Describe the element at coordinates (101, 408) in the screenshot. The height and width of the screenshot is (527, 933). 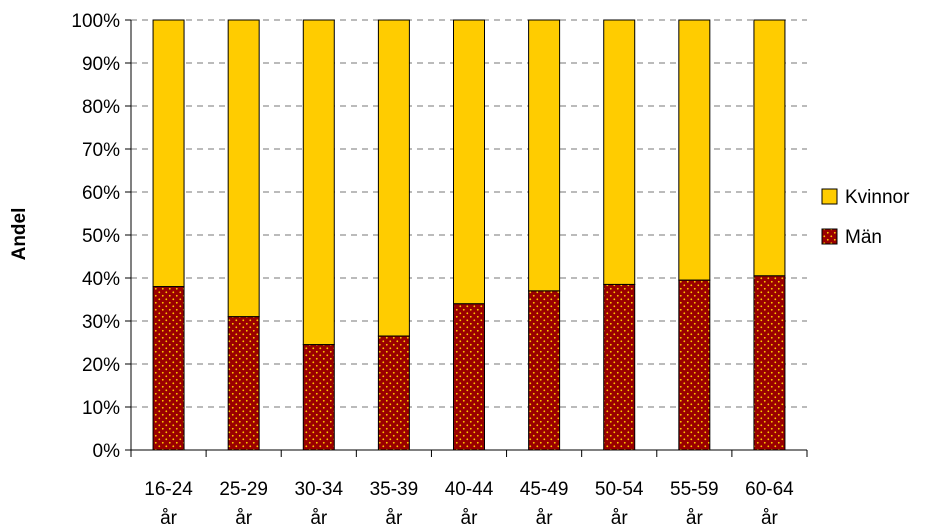
I see `y-tick-label: 10%` at that location.